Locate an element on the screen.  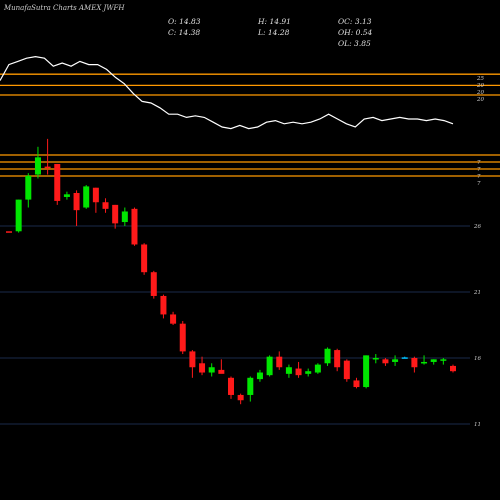
open-readout: O: 14.83 is located at coordinates (184, 21).